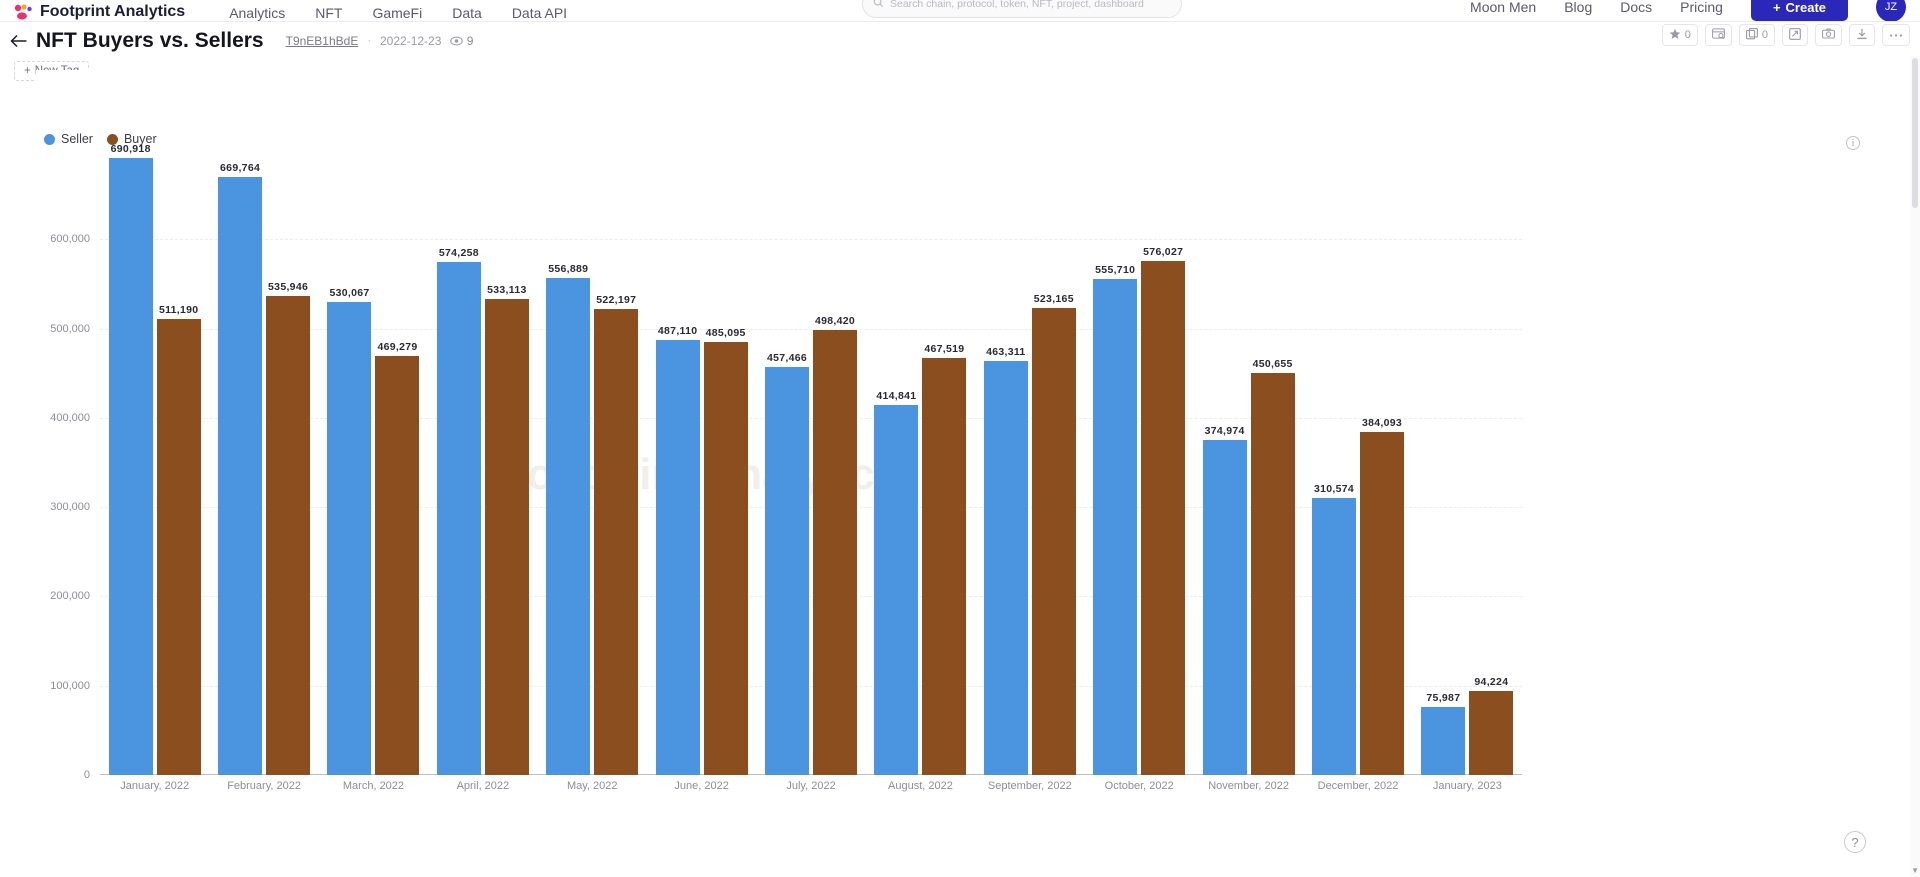 The image size is (1920, 877). I want to click on bar-buyer: 94,224, so click(1491, 725).